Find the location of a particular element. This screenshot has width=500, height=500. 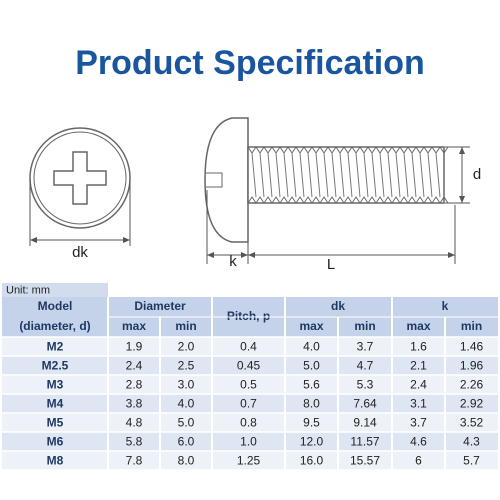

table-cell: 2.0 is located at coordinates (186, 347).